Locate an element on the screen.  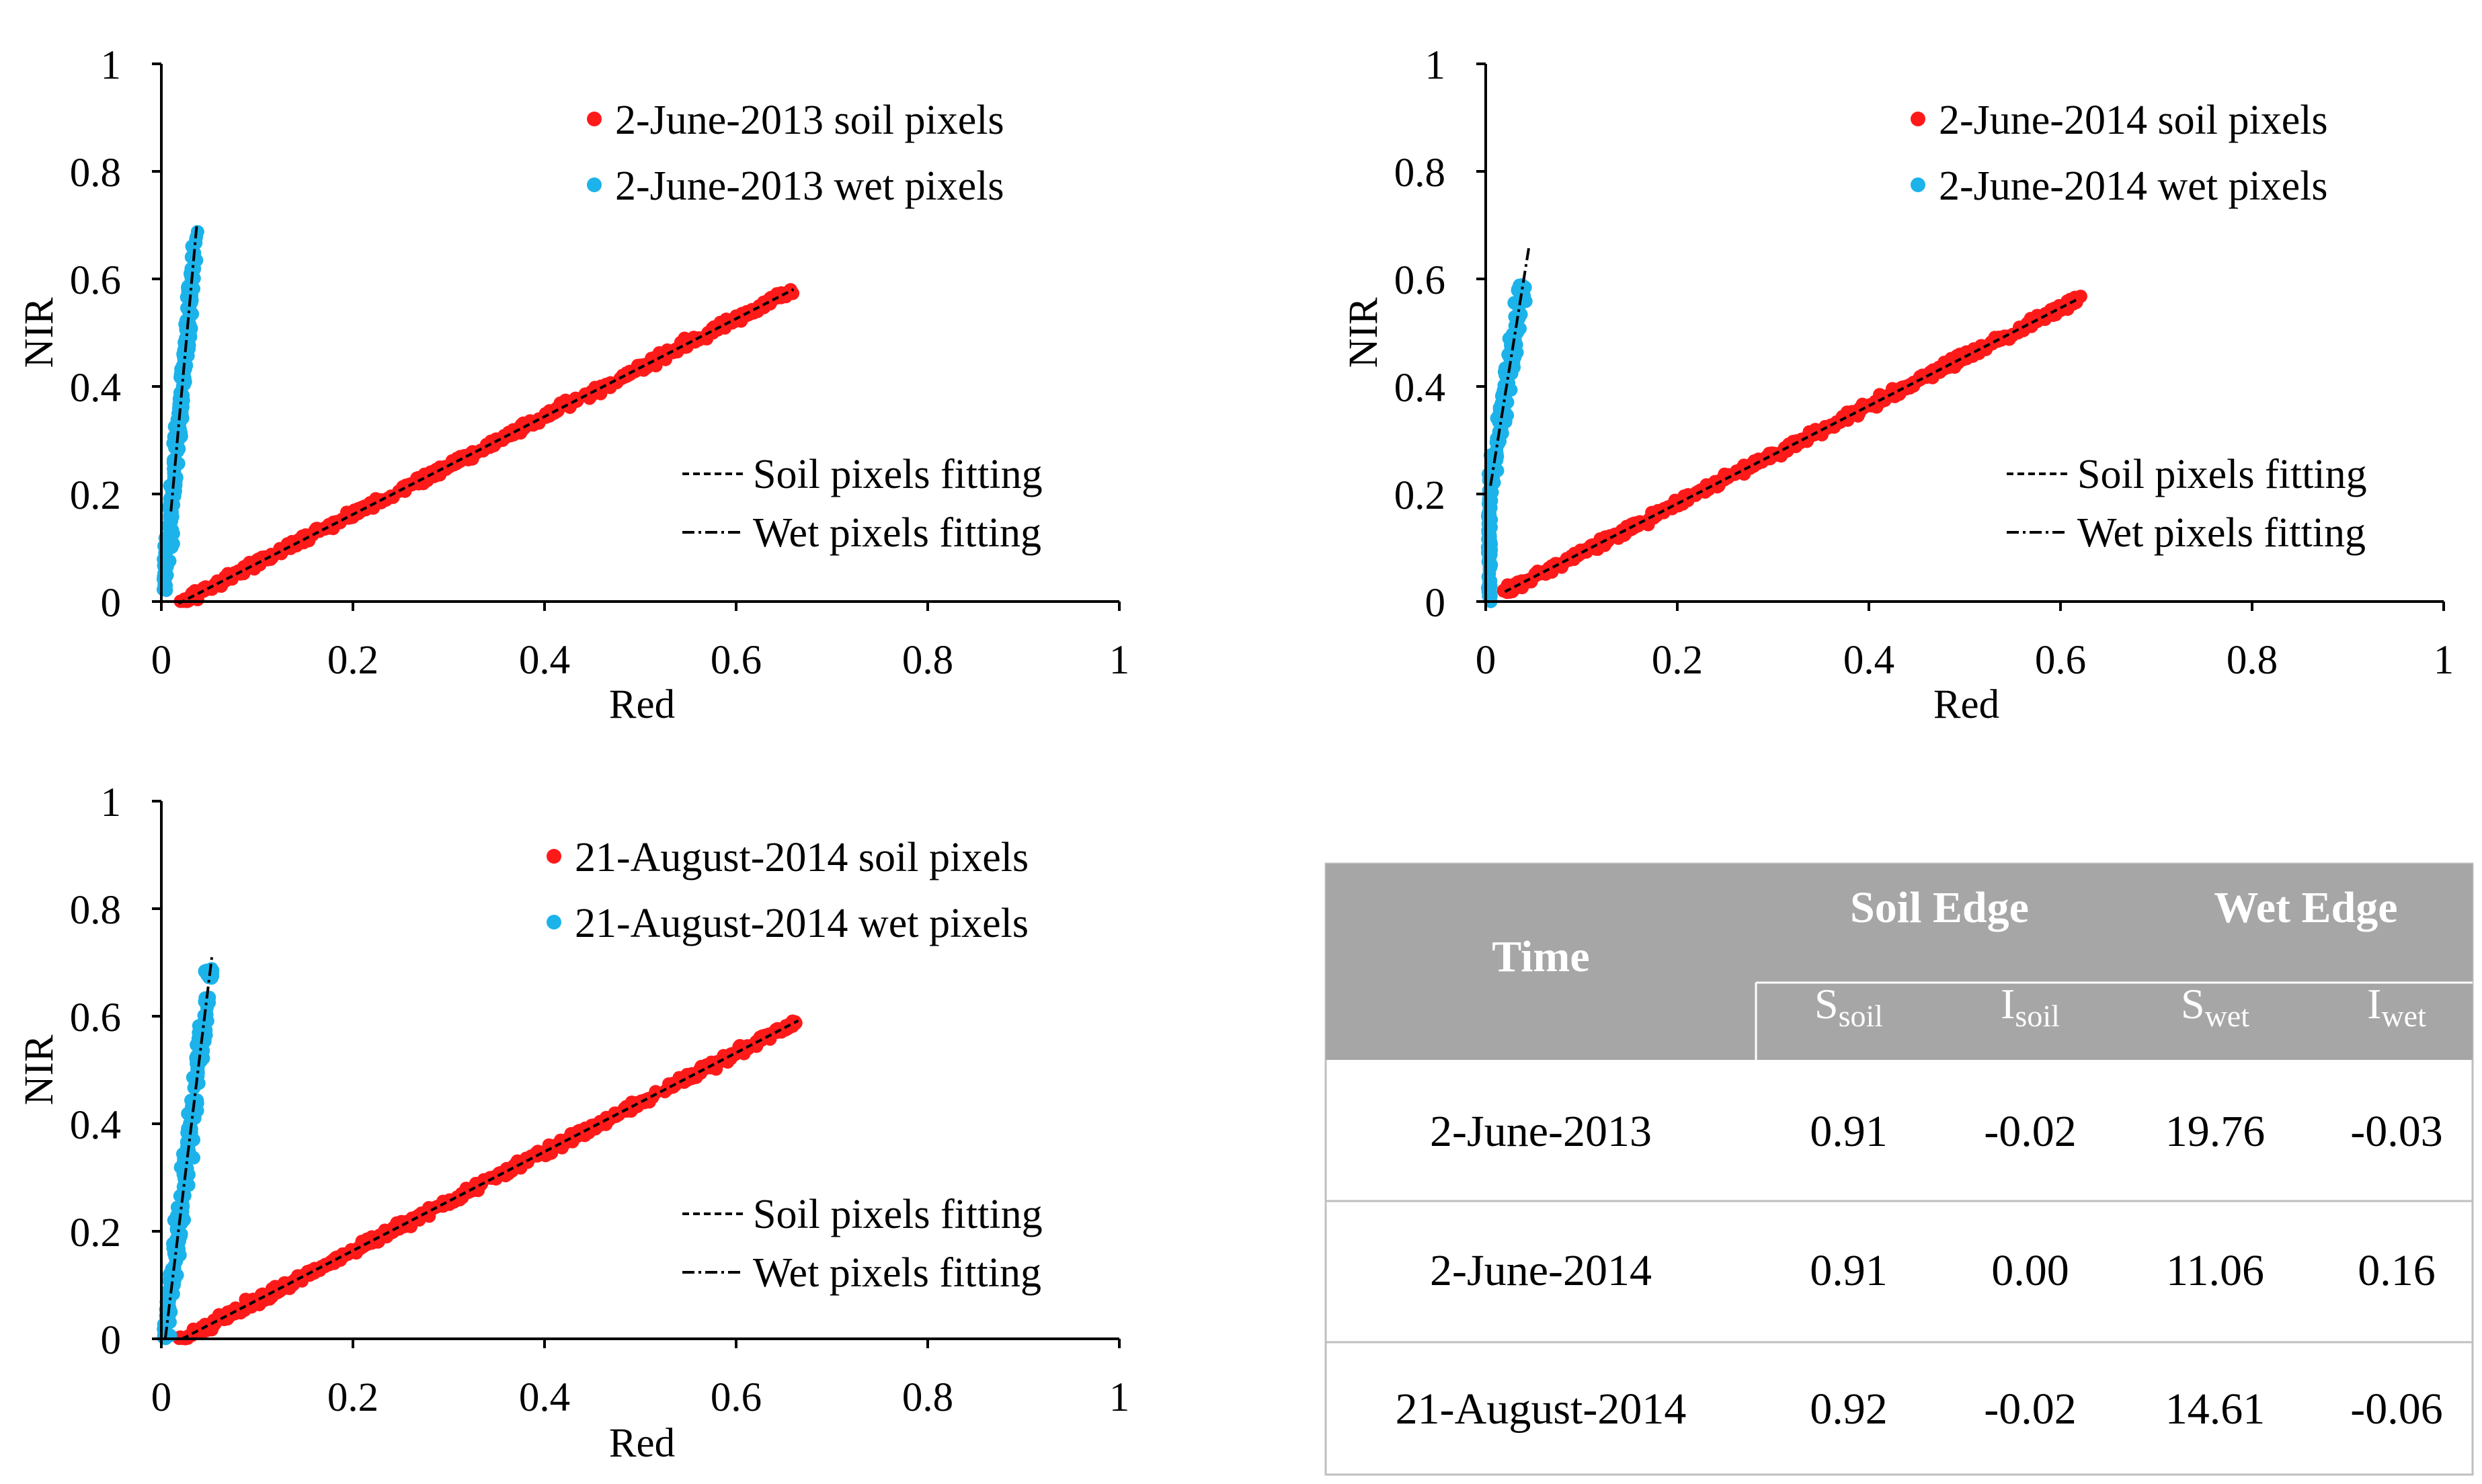
table-row: 2-June-2013 0.91 -0.02 19.76 -0.03 is located at coordinates (1936, 1131).